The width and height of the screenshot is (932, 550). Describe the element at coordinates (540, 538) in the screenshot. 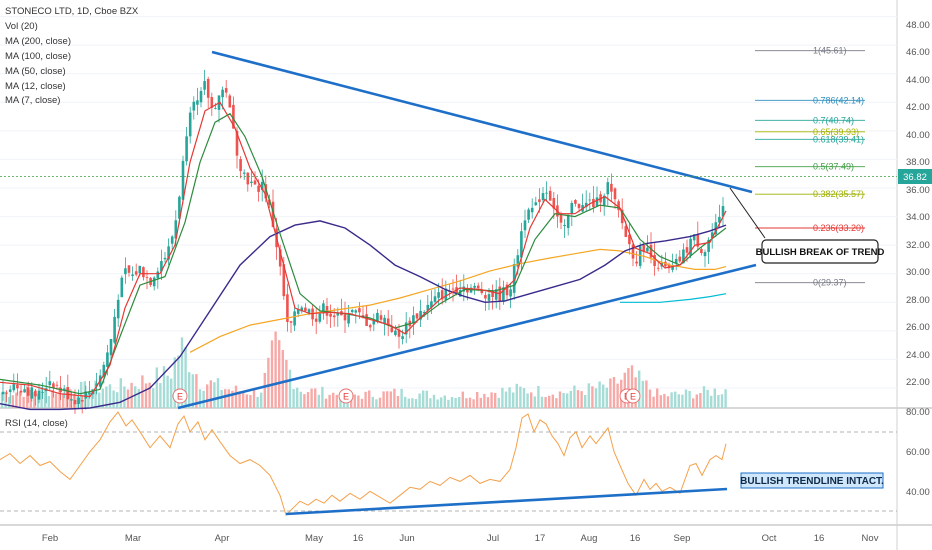

I see `time-tick: 17` at that location.